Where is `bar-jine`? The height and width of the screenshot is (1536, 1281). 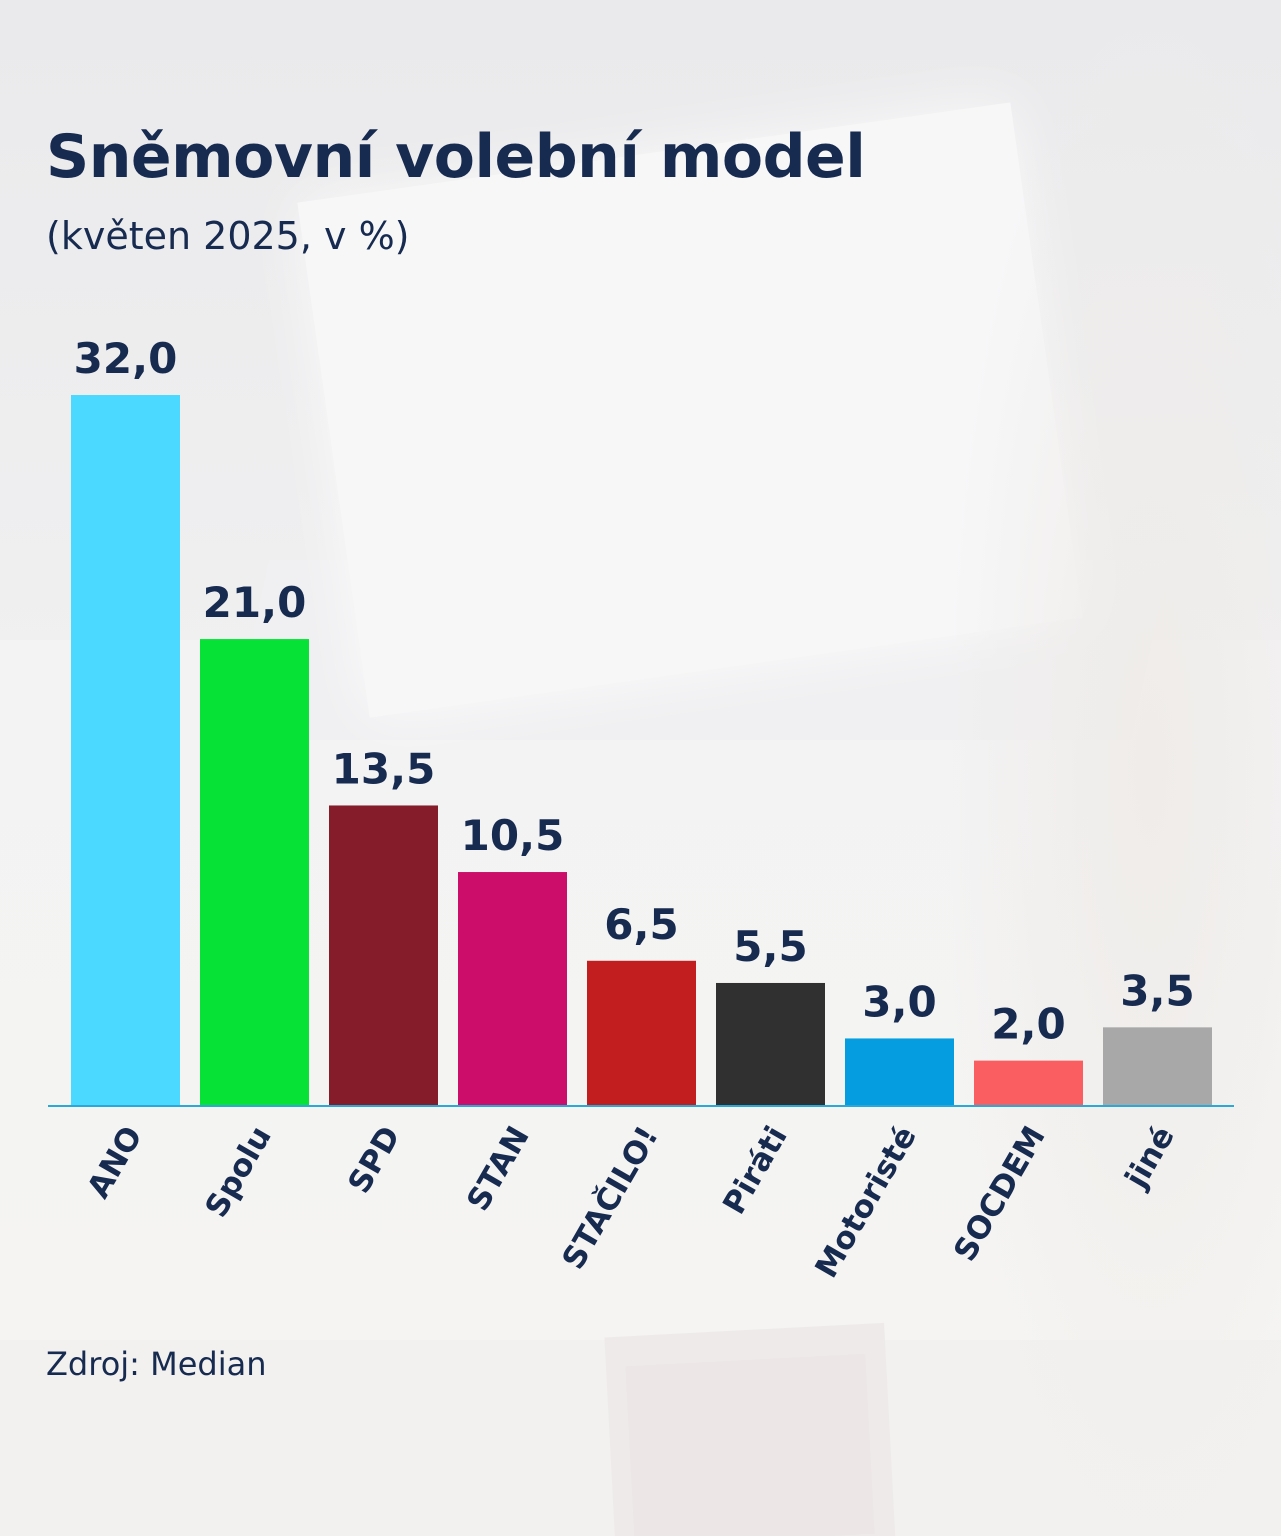
bar-jine is located at coordinates (1157, 1066).